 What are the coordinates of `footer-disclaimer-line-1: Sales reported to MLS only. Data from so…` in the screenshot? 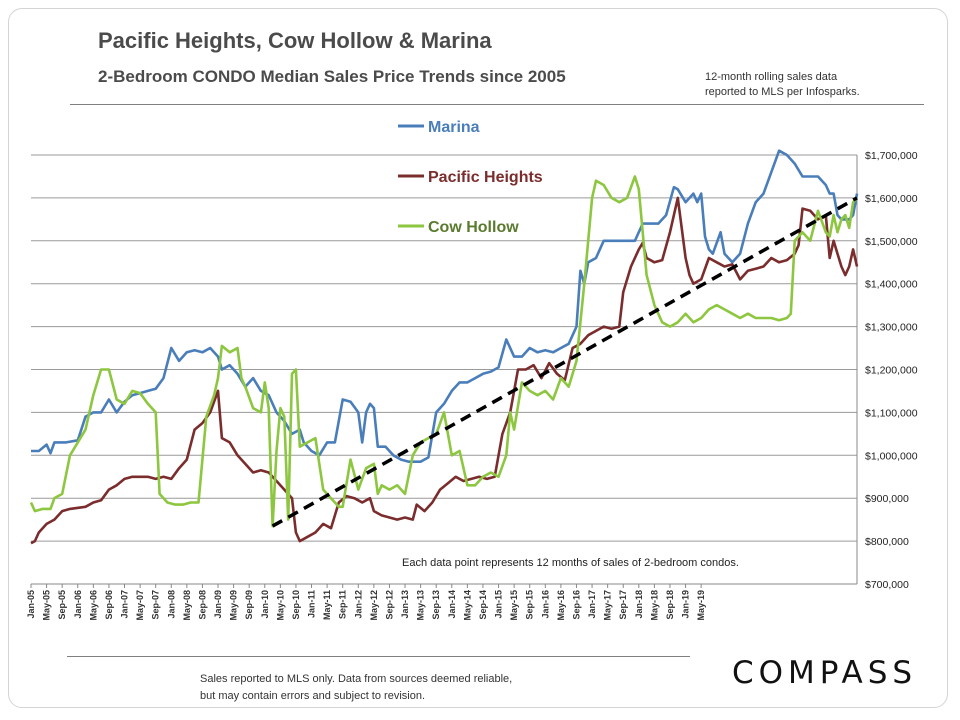 It's located at (356, 679).